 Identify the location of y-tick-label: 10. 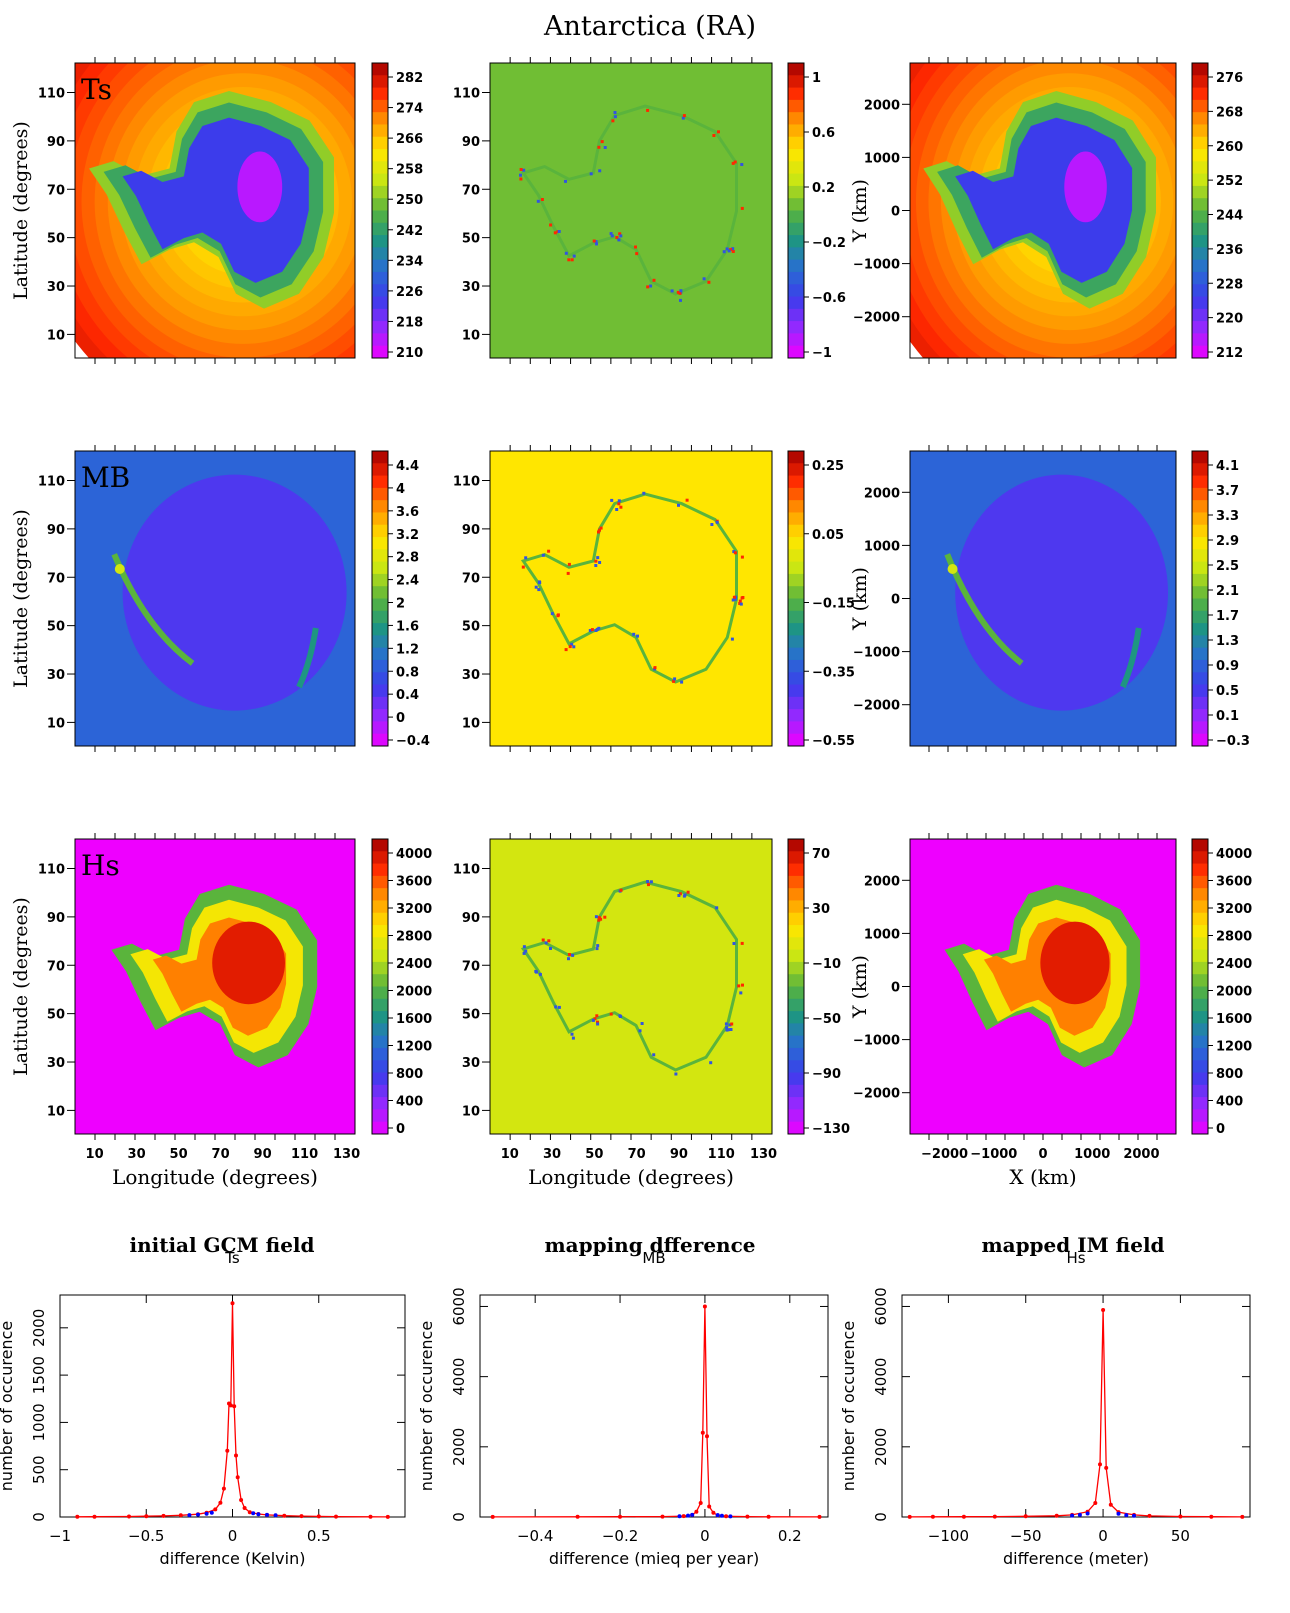
(56, 723).